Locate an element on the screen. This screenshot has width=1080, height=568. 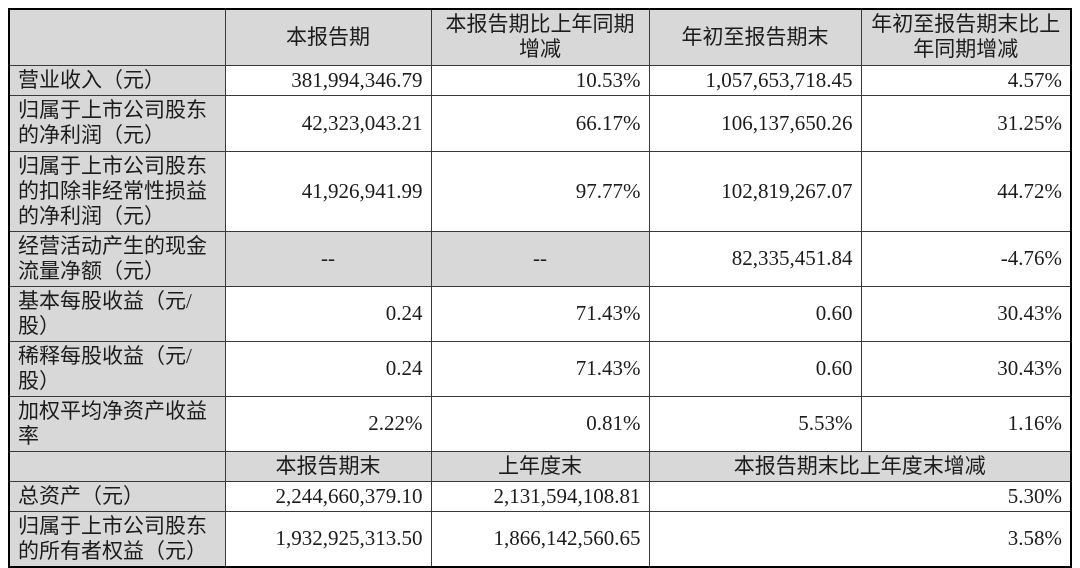
cell-current-change: 10.53% is located at coordinates (540, 80).